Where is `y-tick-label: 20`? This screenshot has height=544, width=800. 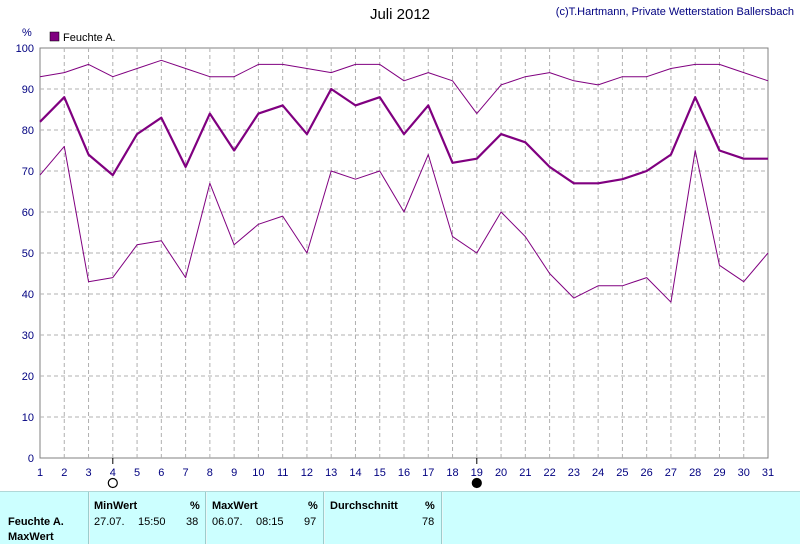 y-tick-label: 20 is located at coordinates (28, 377).